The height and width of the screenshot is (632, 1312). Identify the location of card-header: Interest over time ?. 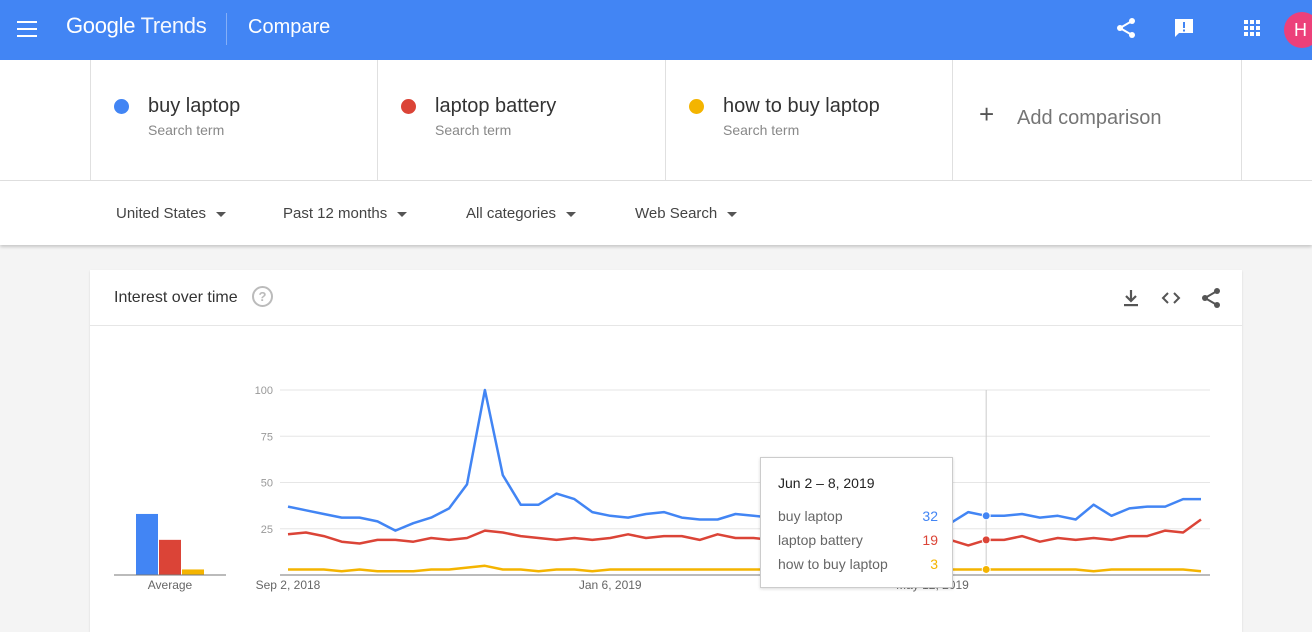
(666, 298).